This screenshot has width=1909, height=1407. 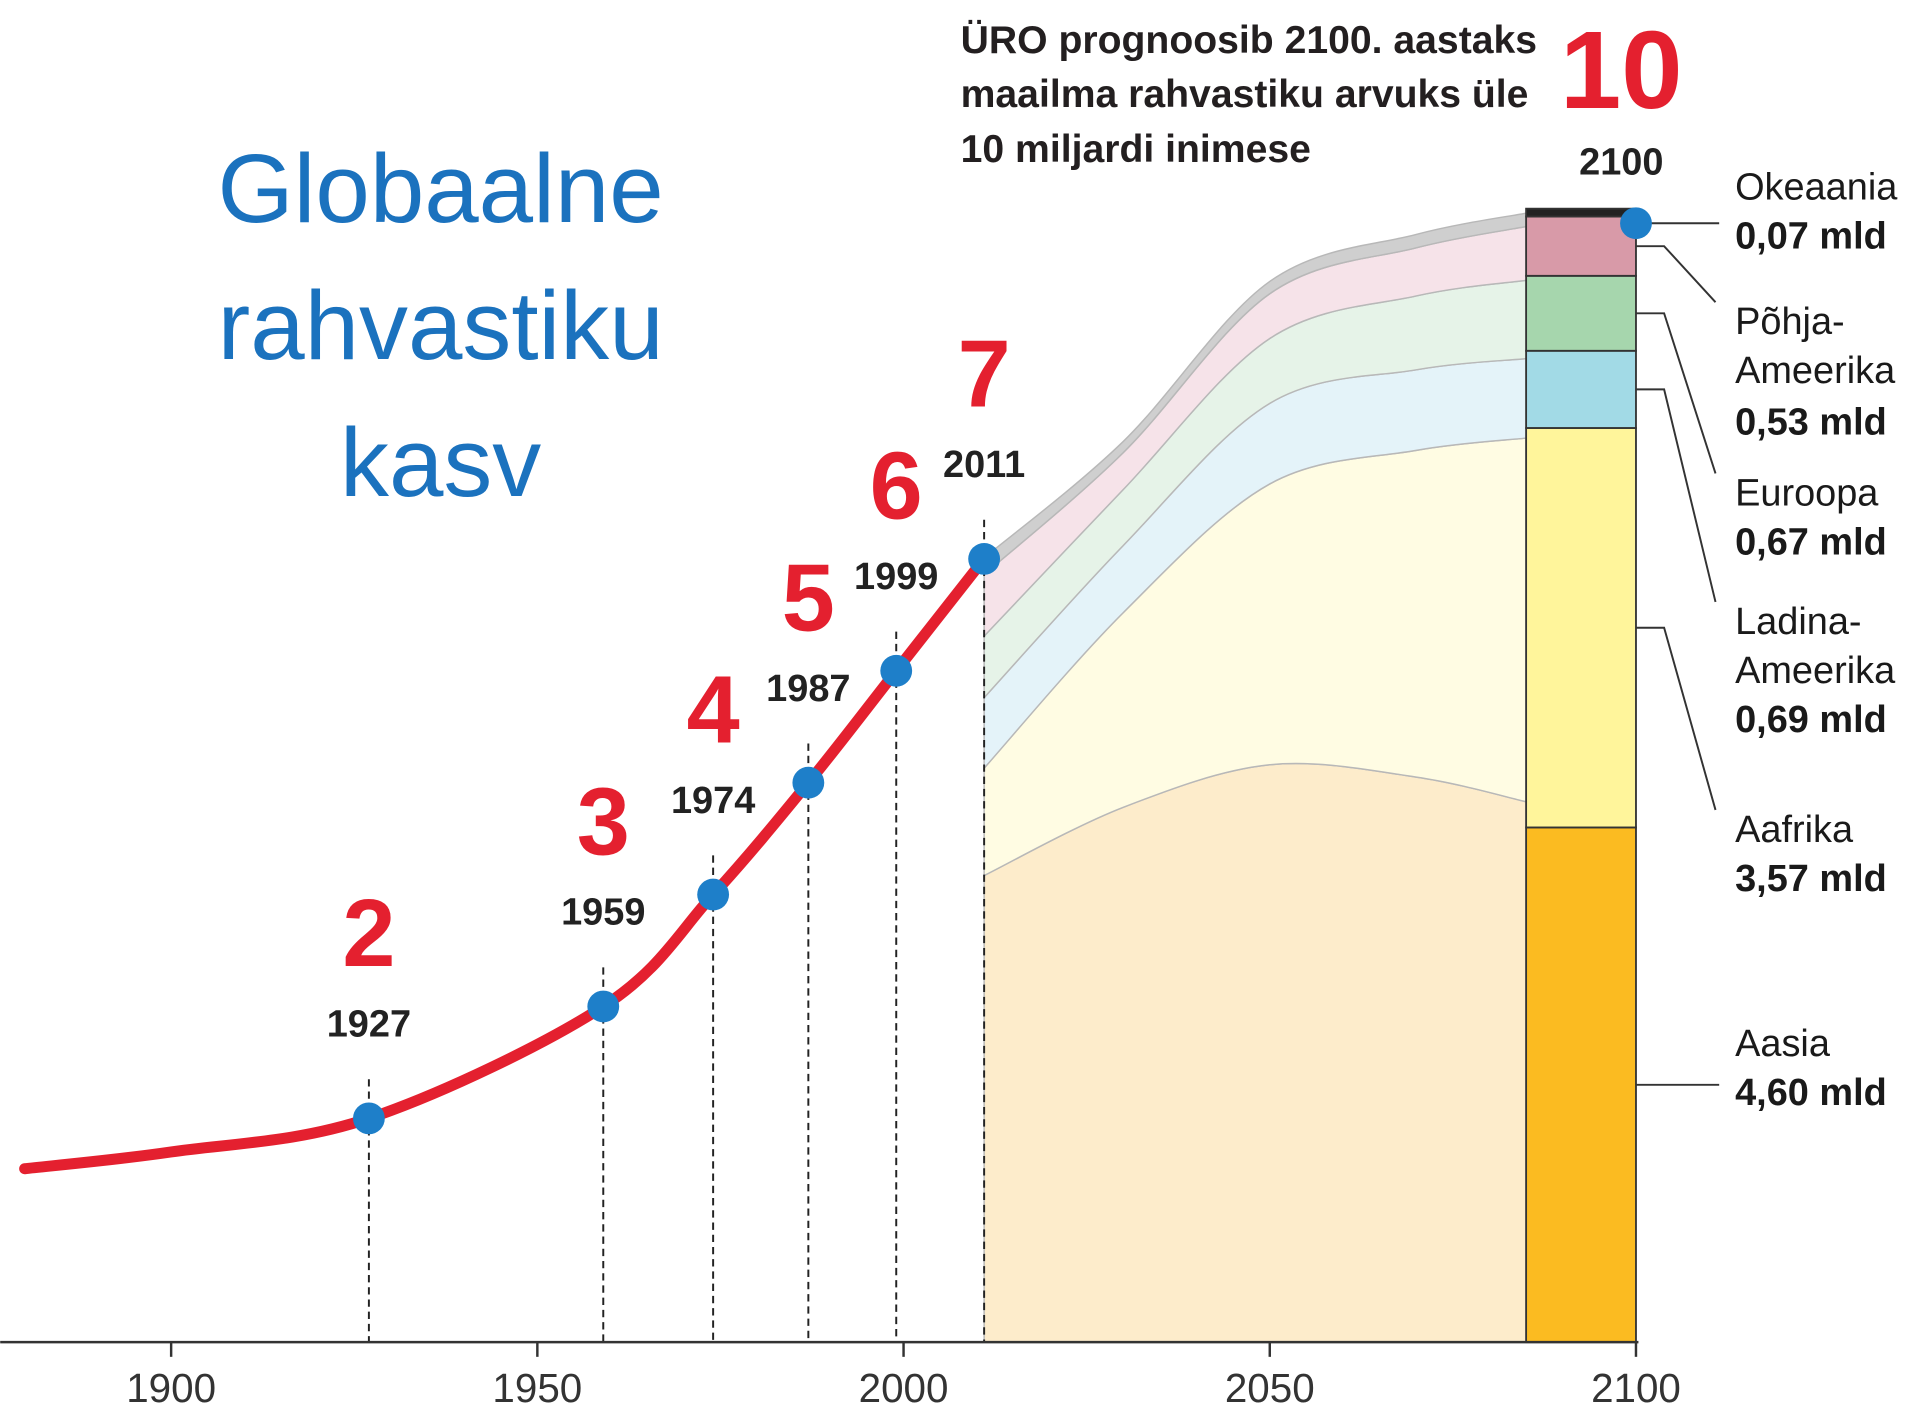 What do you see at coordinates (1811, 720) in the screenshot?
I see `region-value: 0,69 mld` at bounding box center [1811, 720].